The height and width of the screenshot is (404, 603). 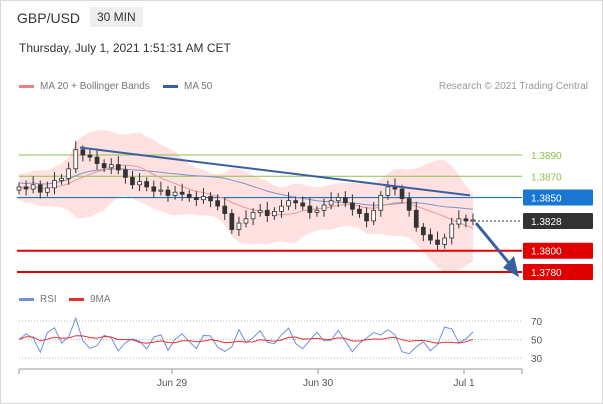 I want to click on ma50-line, so click(x=246, y=189).